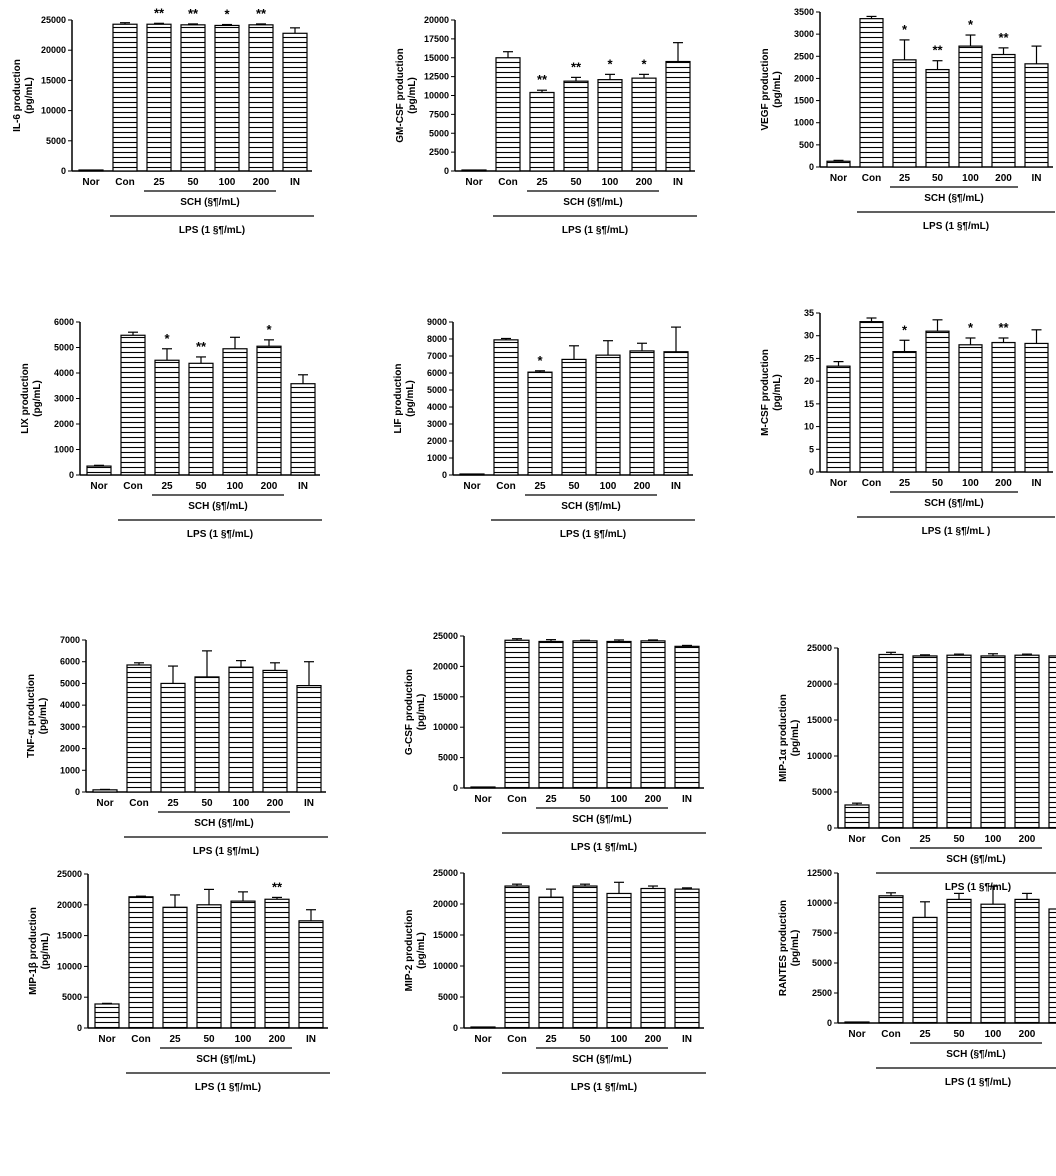 The height and width of the screenshot is (1176, 1056). What do you see at coordinates (398, 399) in the screenshot?
I see `y-axis-label: LIF production` at bounding box center [398, 399].